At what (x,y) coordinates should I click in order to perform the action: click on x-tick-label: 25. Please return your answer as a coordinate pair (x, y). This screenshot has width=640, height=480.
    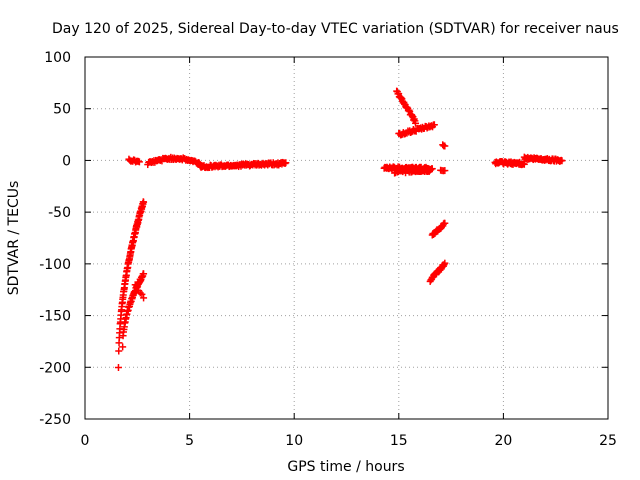
    Looking at the image, I should click on (608, 441).